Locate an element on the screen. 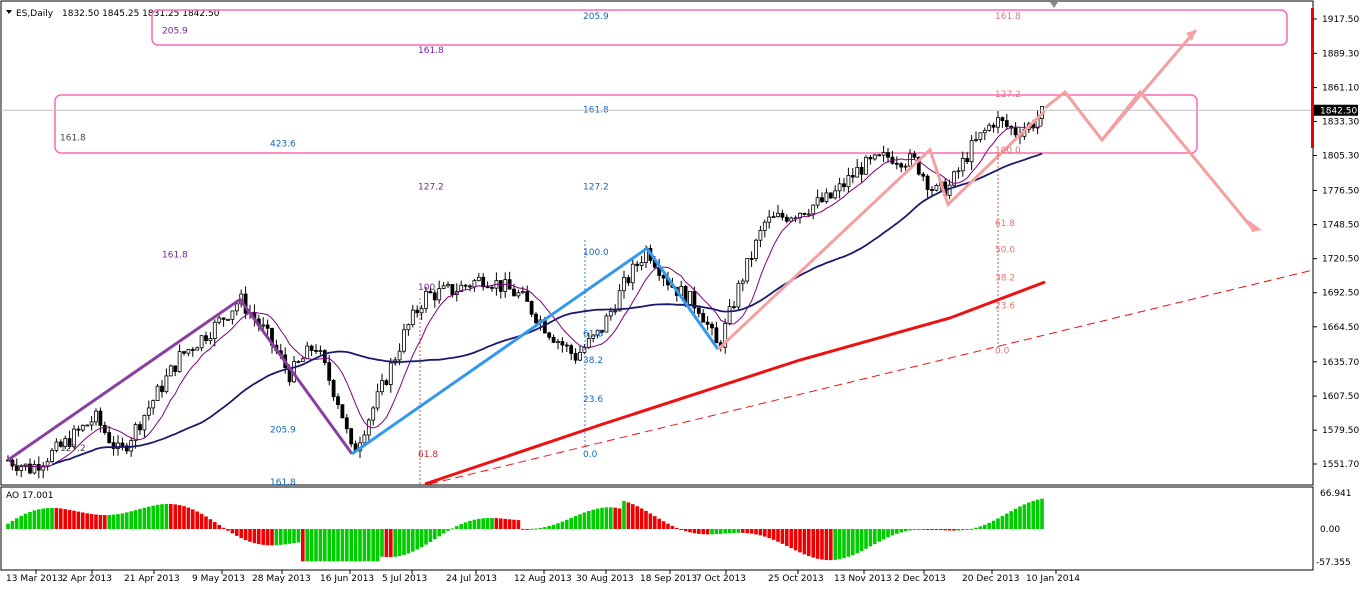  fibo-label: 50.0 is located at coordinates (1005, 251).